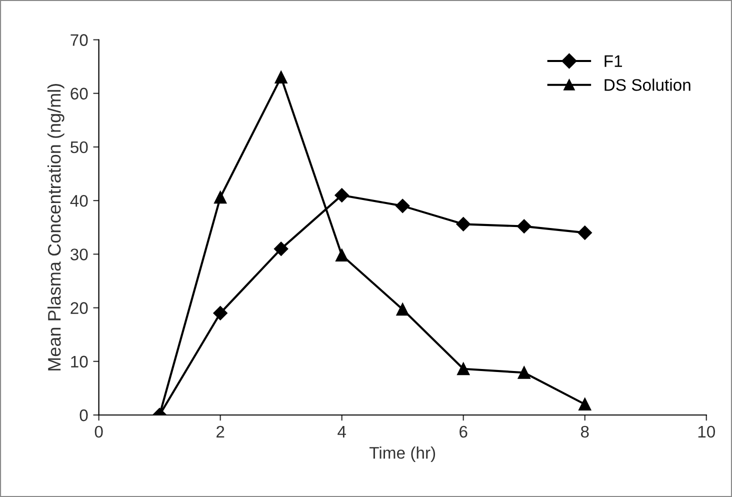  I want to click on y-tick-label: 30, so click(79, 254).